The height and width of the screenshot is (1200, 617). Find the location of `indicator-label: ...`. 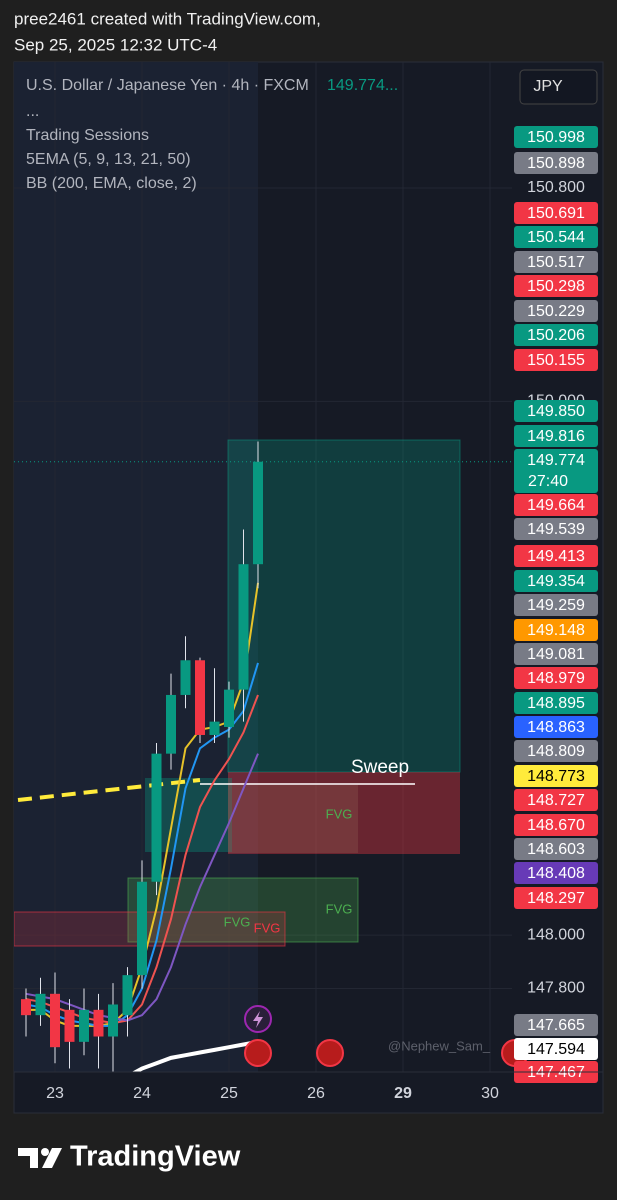

indicator-label: ... is located at coordinates (32, 111).